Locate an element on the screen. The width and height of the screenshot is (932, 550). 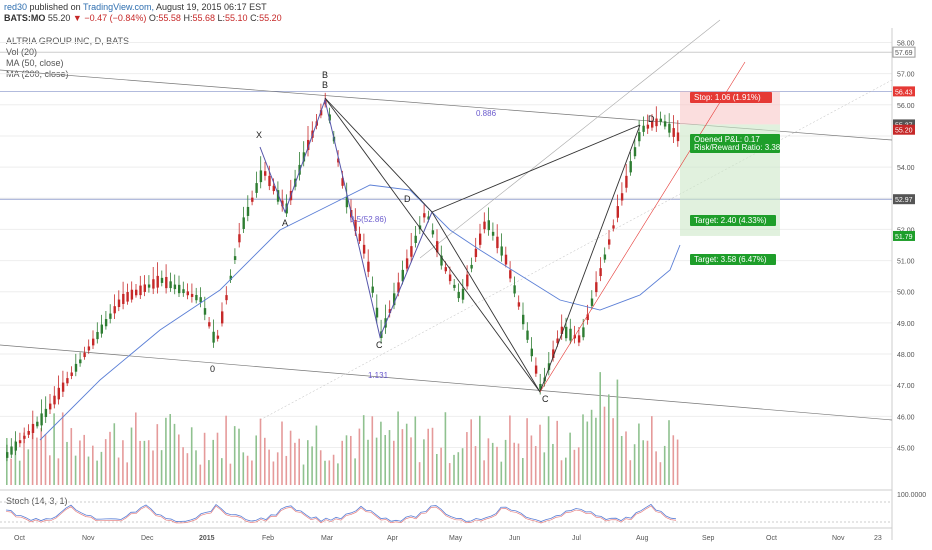
price-badge is located at coordinates (904, 235).